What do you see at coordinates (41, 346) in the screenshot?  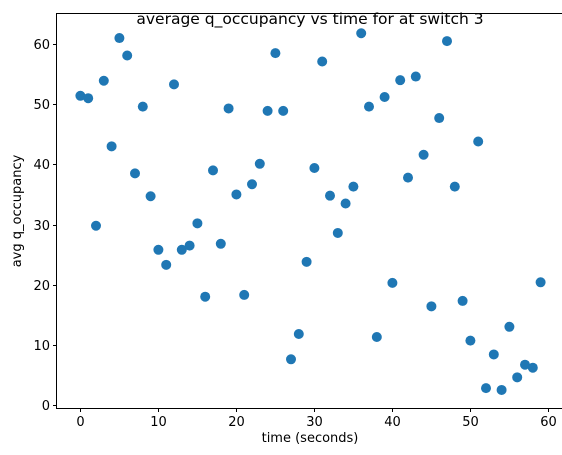 I see `y-tick-label: 10` at bounding box center [41, 346].